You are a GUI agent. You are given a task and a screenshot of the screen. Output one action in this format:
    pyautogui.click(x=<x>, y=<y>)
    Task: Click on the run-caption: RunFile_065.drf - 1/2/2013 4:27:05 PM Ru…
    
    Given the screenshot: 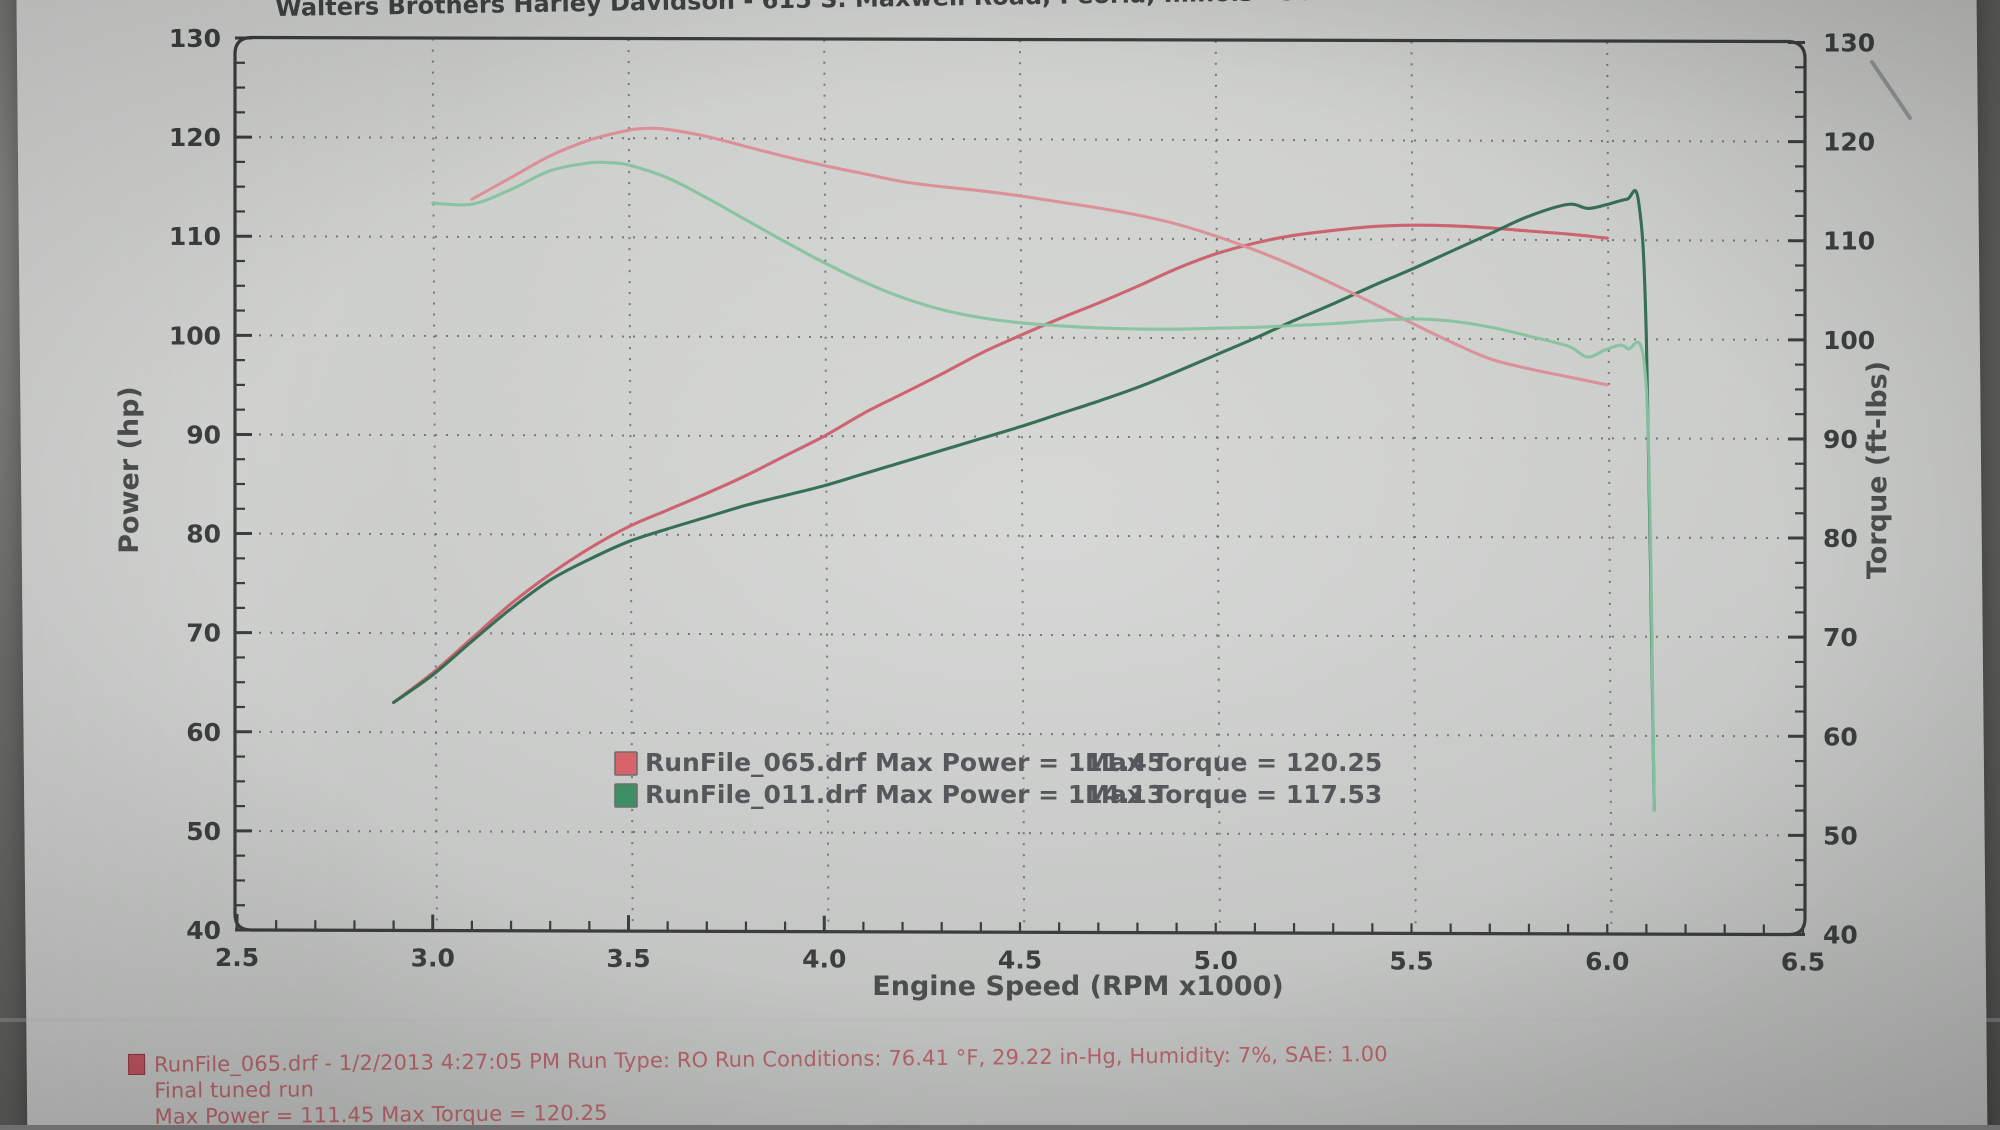 What is the action you would take?
    pyautogui.click(x=828, y=1085)
    